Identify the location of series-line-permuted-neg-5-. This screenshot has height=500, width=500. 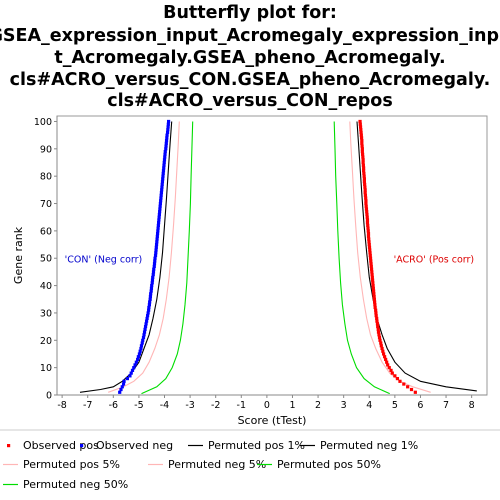
(144, 257).